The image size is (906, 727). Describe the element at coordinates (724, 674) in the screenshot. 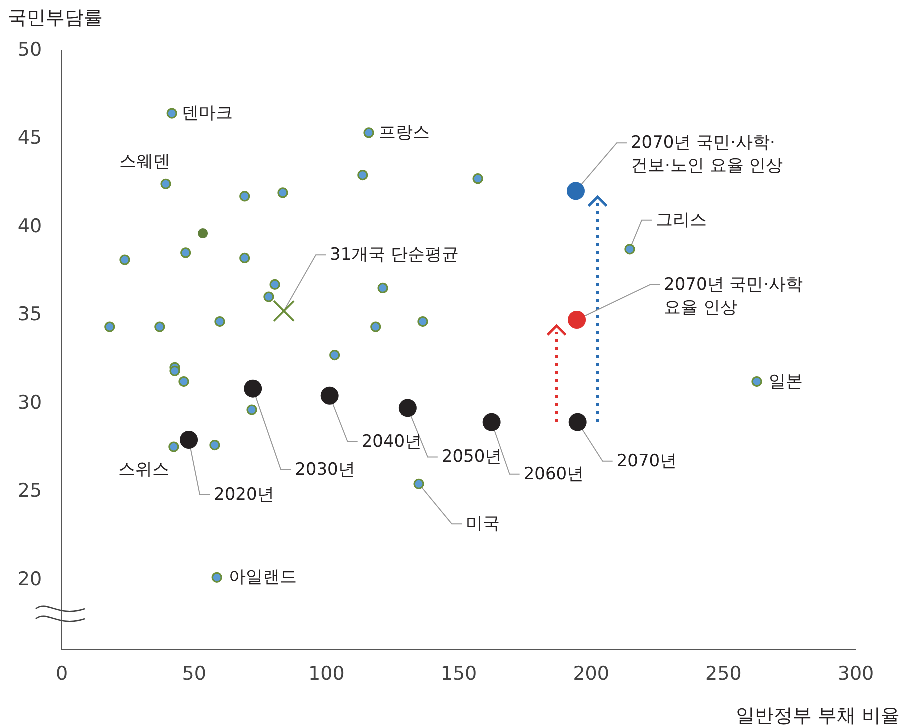

I see `x-tick-label: 250` at that location.